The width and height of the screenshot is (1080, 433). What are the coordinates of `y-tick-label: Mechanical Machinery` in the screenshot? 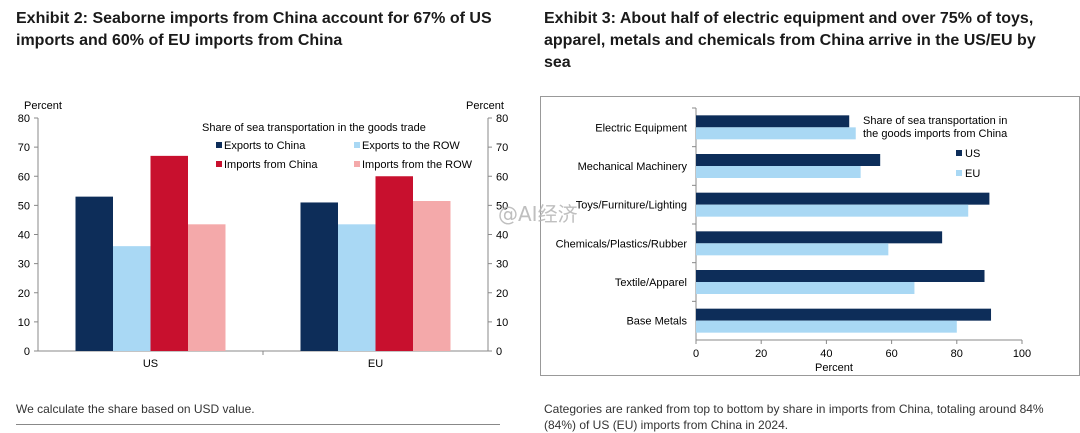 It's located at (633, 167).